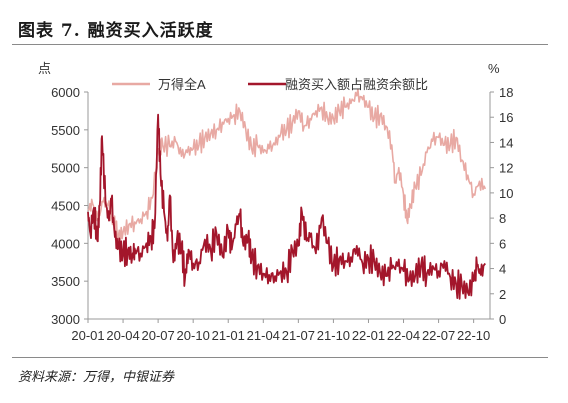 This screenshot has height=403, width=568. I want to click on x-tick-label: 20-01, so click(87, 335).